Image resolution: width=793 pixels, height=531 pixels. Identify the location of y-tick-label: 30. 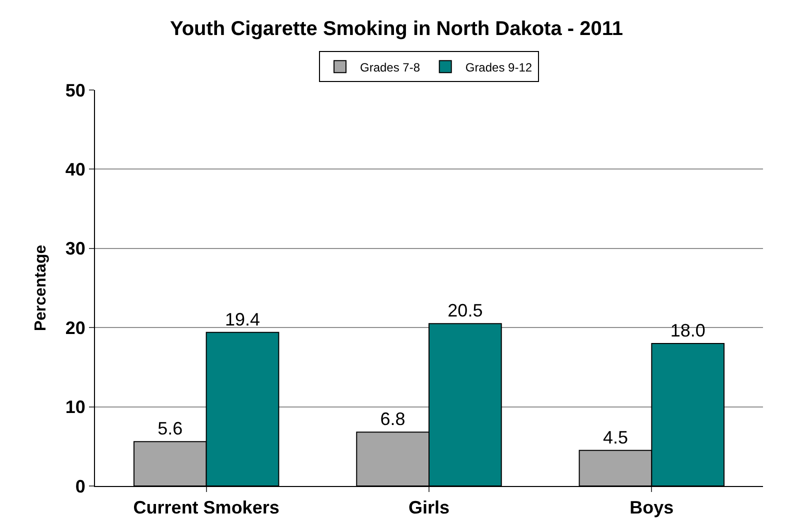
(75, 248).